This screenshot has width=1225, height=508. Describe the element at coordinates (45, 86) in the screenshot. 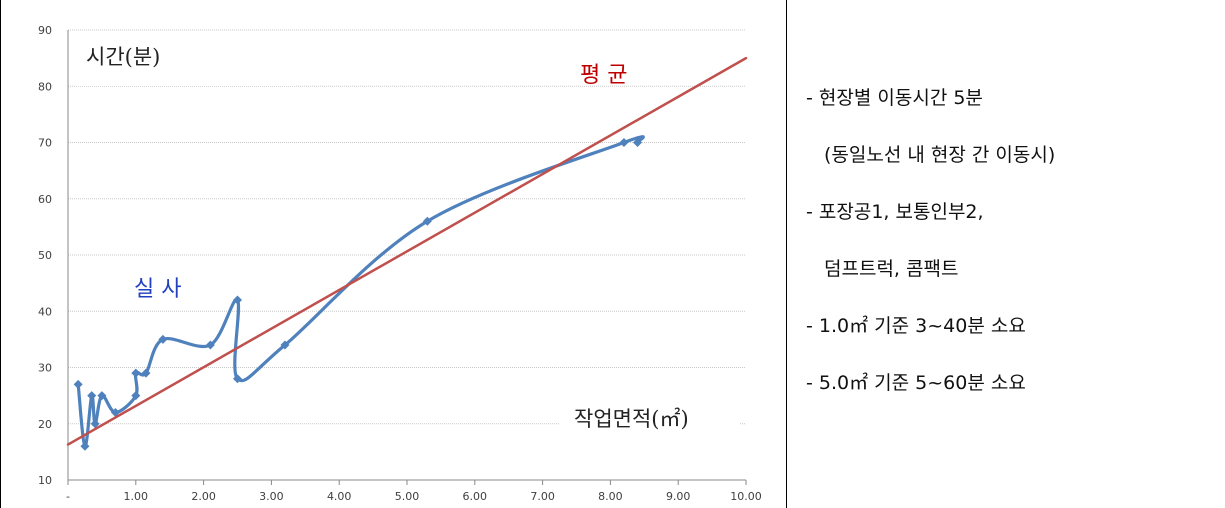

I see `y-tick-label: 80` at that location.